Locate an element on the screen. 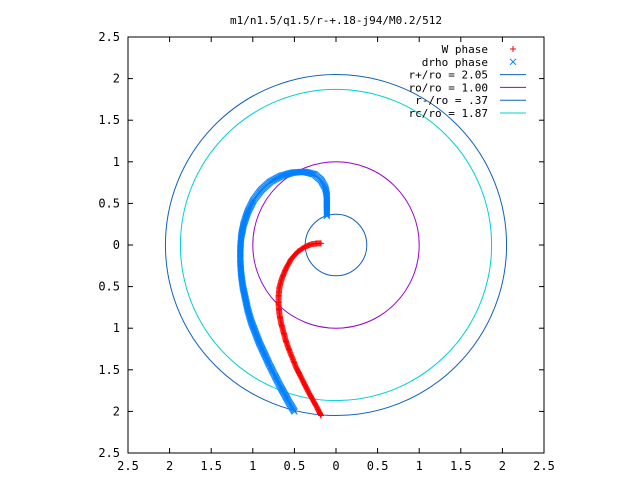  legend-label: W phase is located at coordinates (465, 49).